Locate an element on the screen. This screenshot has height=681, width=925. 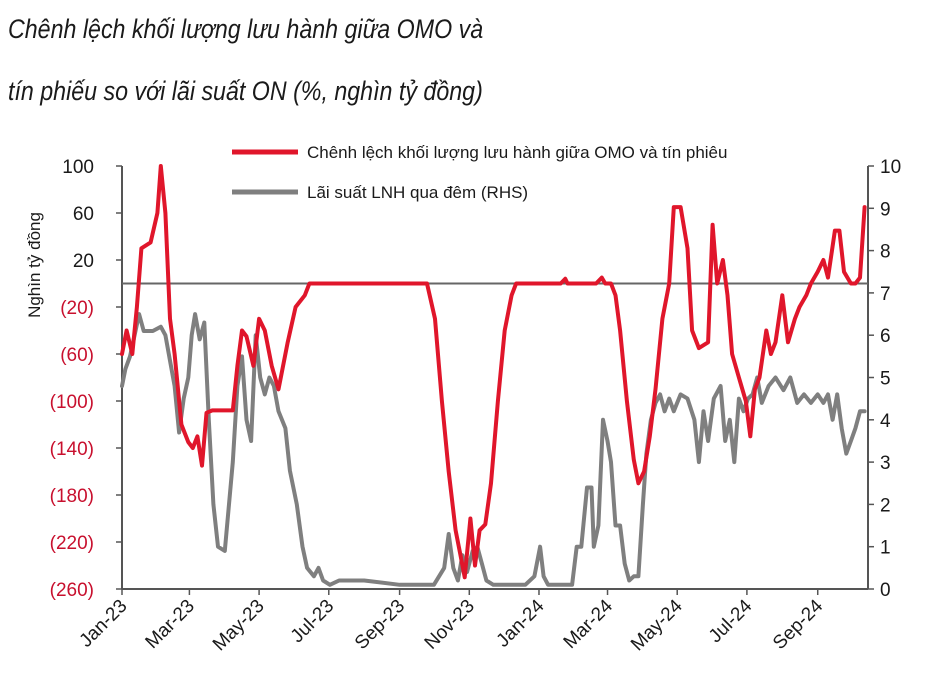
right-tick-label: 6 is located at coordinates (885, 336).